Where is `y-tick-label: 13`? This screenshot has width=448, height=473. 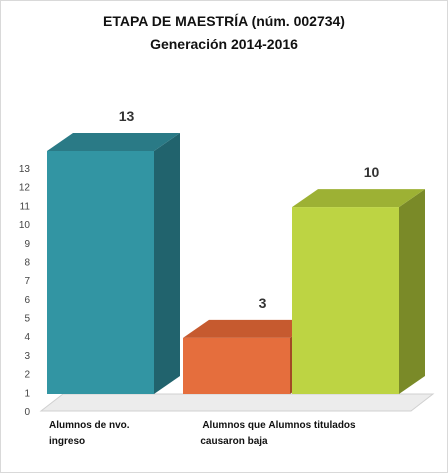 y-tick-label: 13 is located at coordinates (25, 169).